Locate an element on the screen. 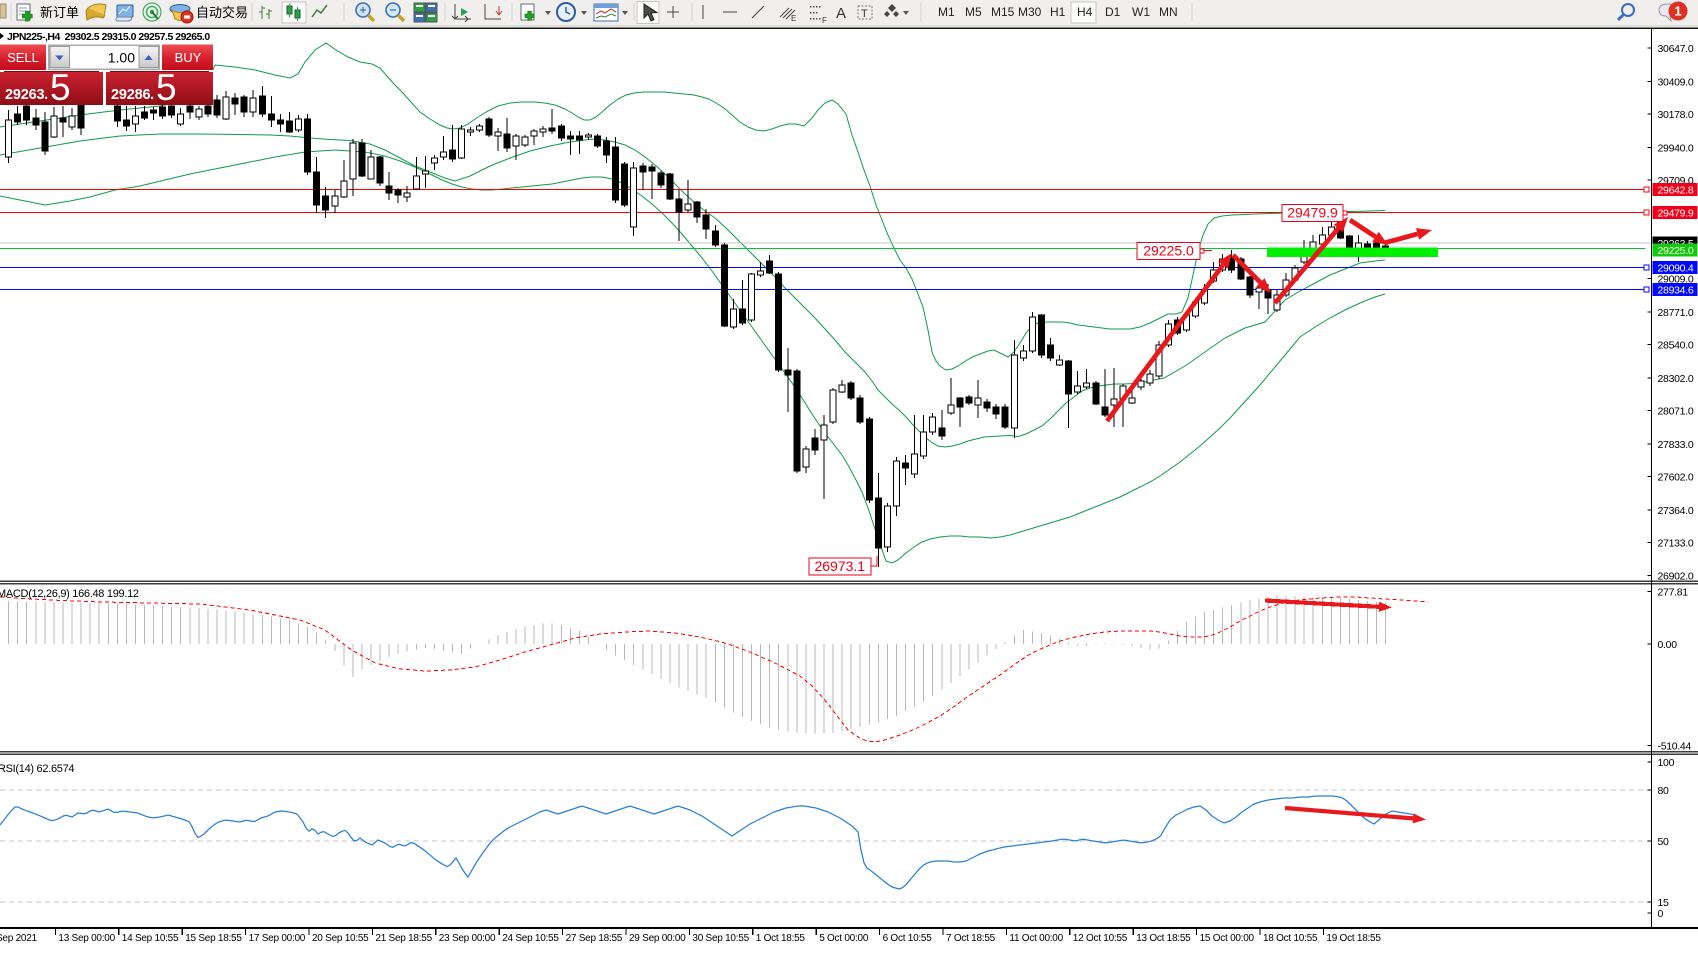 This screenshot has width=1698, height=953. svg-text: SELL is located at coordinates (23, 57).